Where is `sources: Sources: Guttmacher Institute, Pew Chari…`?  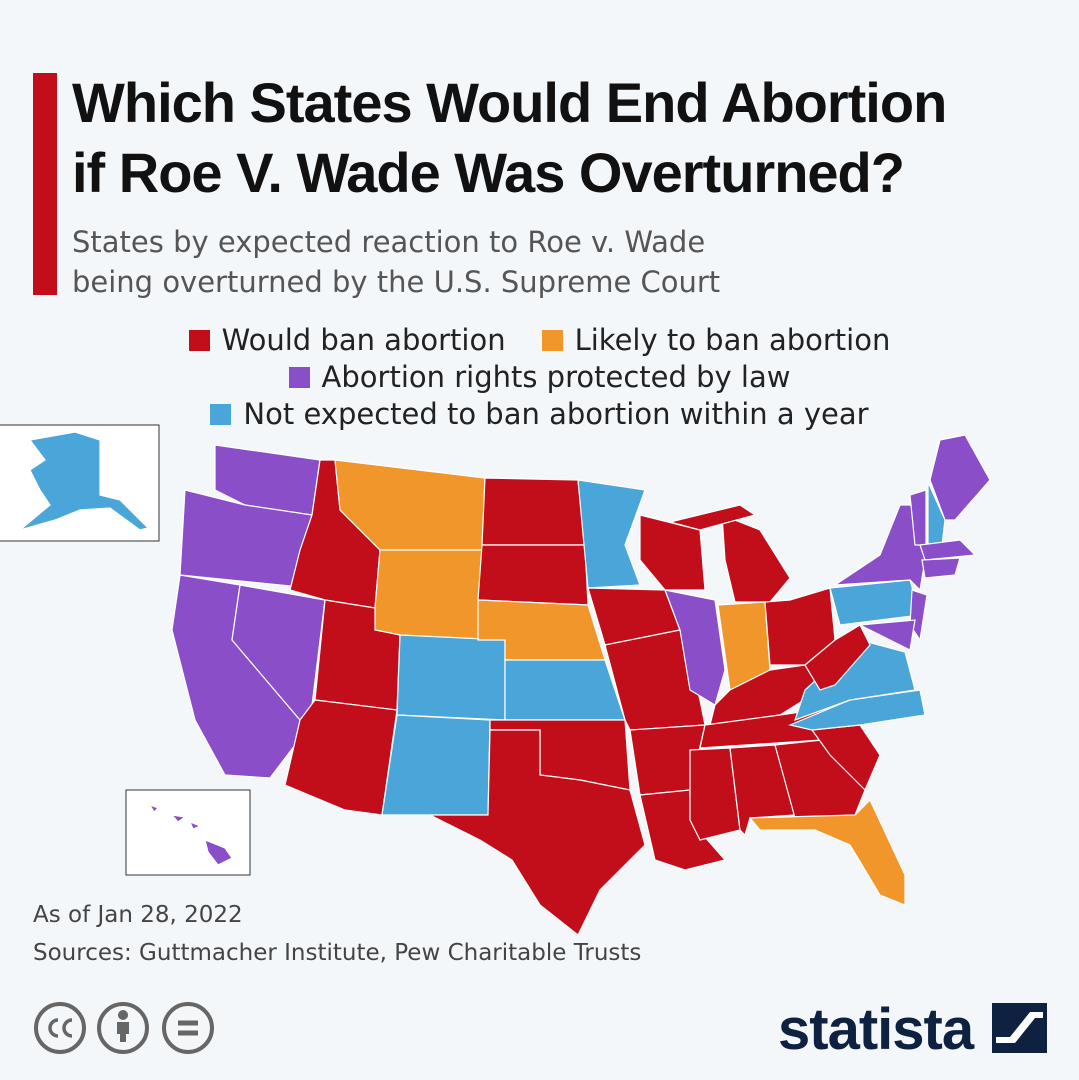 sources: Sources: Guttmacher Institute, Pew Chari… is located at coordinates (337, 953).